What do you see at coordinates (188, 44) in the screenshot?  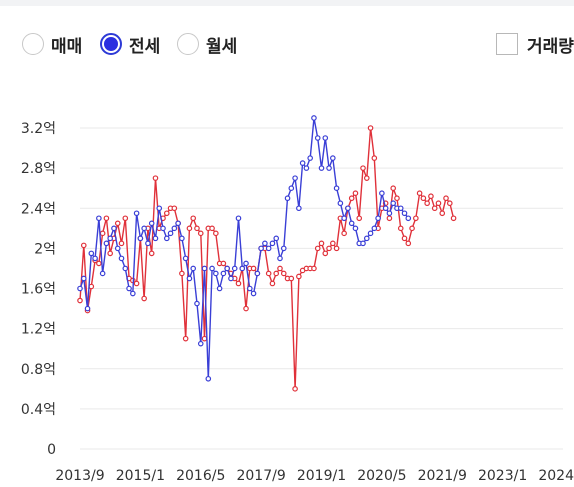 I see `radio-monthly-rent-circle` at bounding box center [188, 44].